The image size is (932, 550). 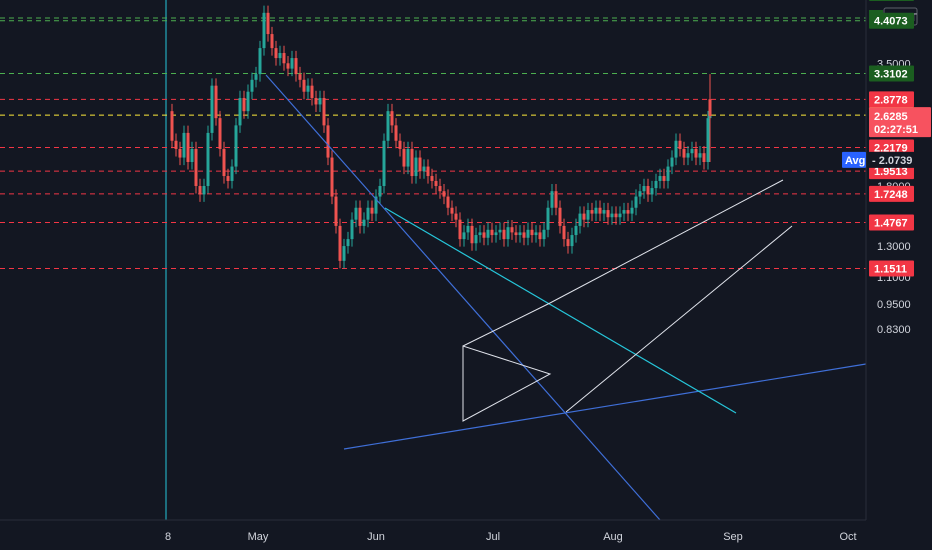 I want to click on price-tick-label: 0.9500, so click(x=894, y=305).